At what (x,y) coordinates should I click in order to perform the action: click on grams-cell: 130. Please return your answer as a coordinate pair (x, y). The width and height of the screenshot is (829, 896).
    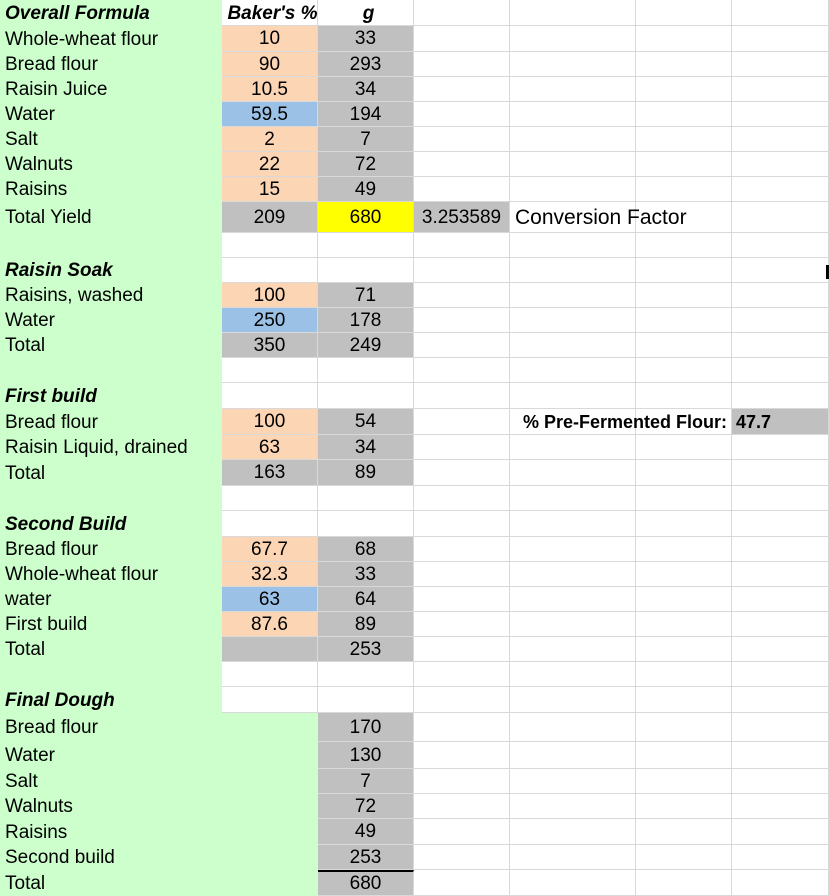
    Looking at the image, I should click on (366, 755).